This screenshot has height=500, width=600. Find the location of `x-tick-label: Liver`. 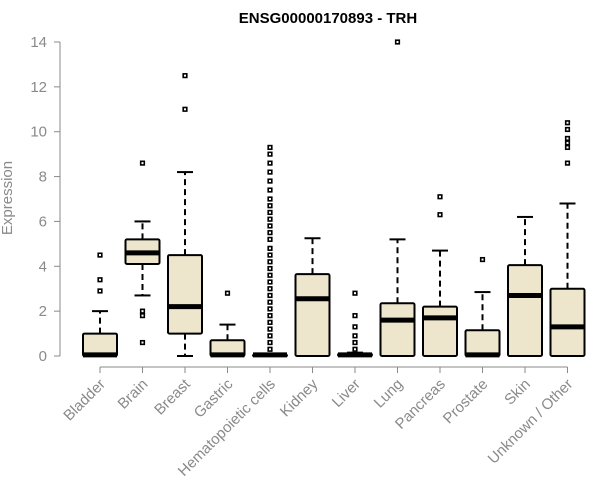

x-tick-label: Liver is located at coordinates (346, 393).